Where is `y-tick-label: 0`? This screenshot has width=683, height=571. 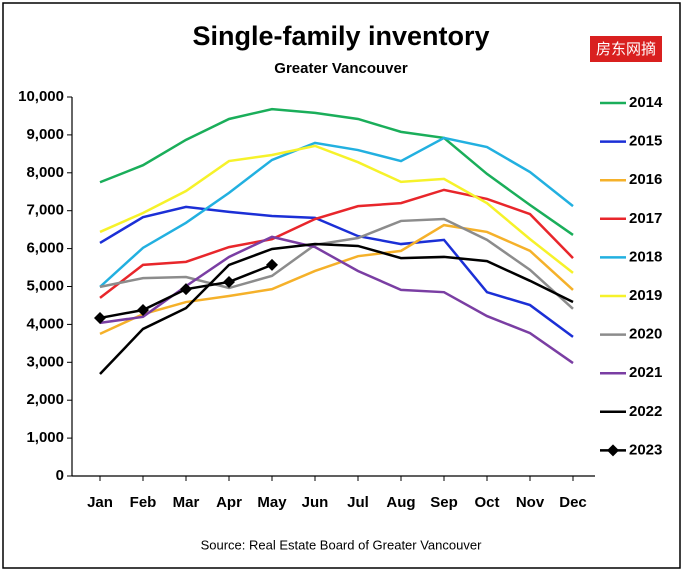 y-tick-label: 0 is located at coordinates (60, 475).